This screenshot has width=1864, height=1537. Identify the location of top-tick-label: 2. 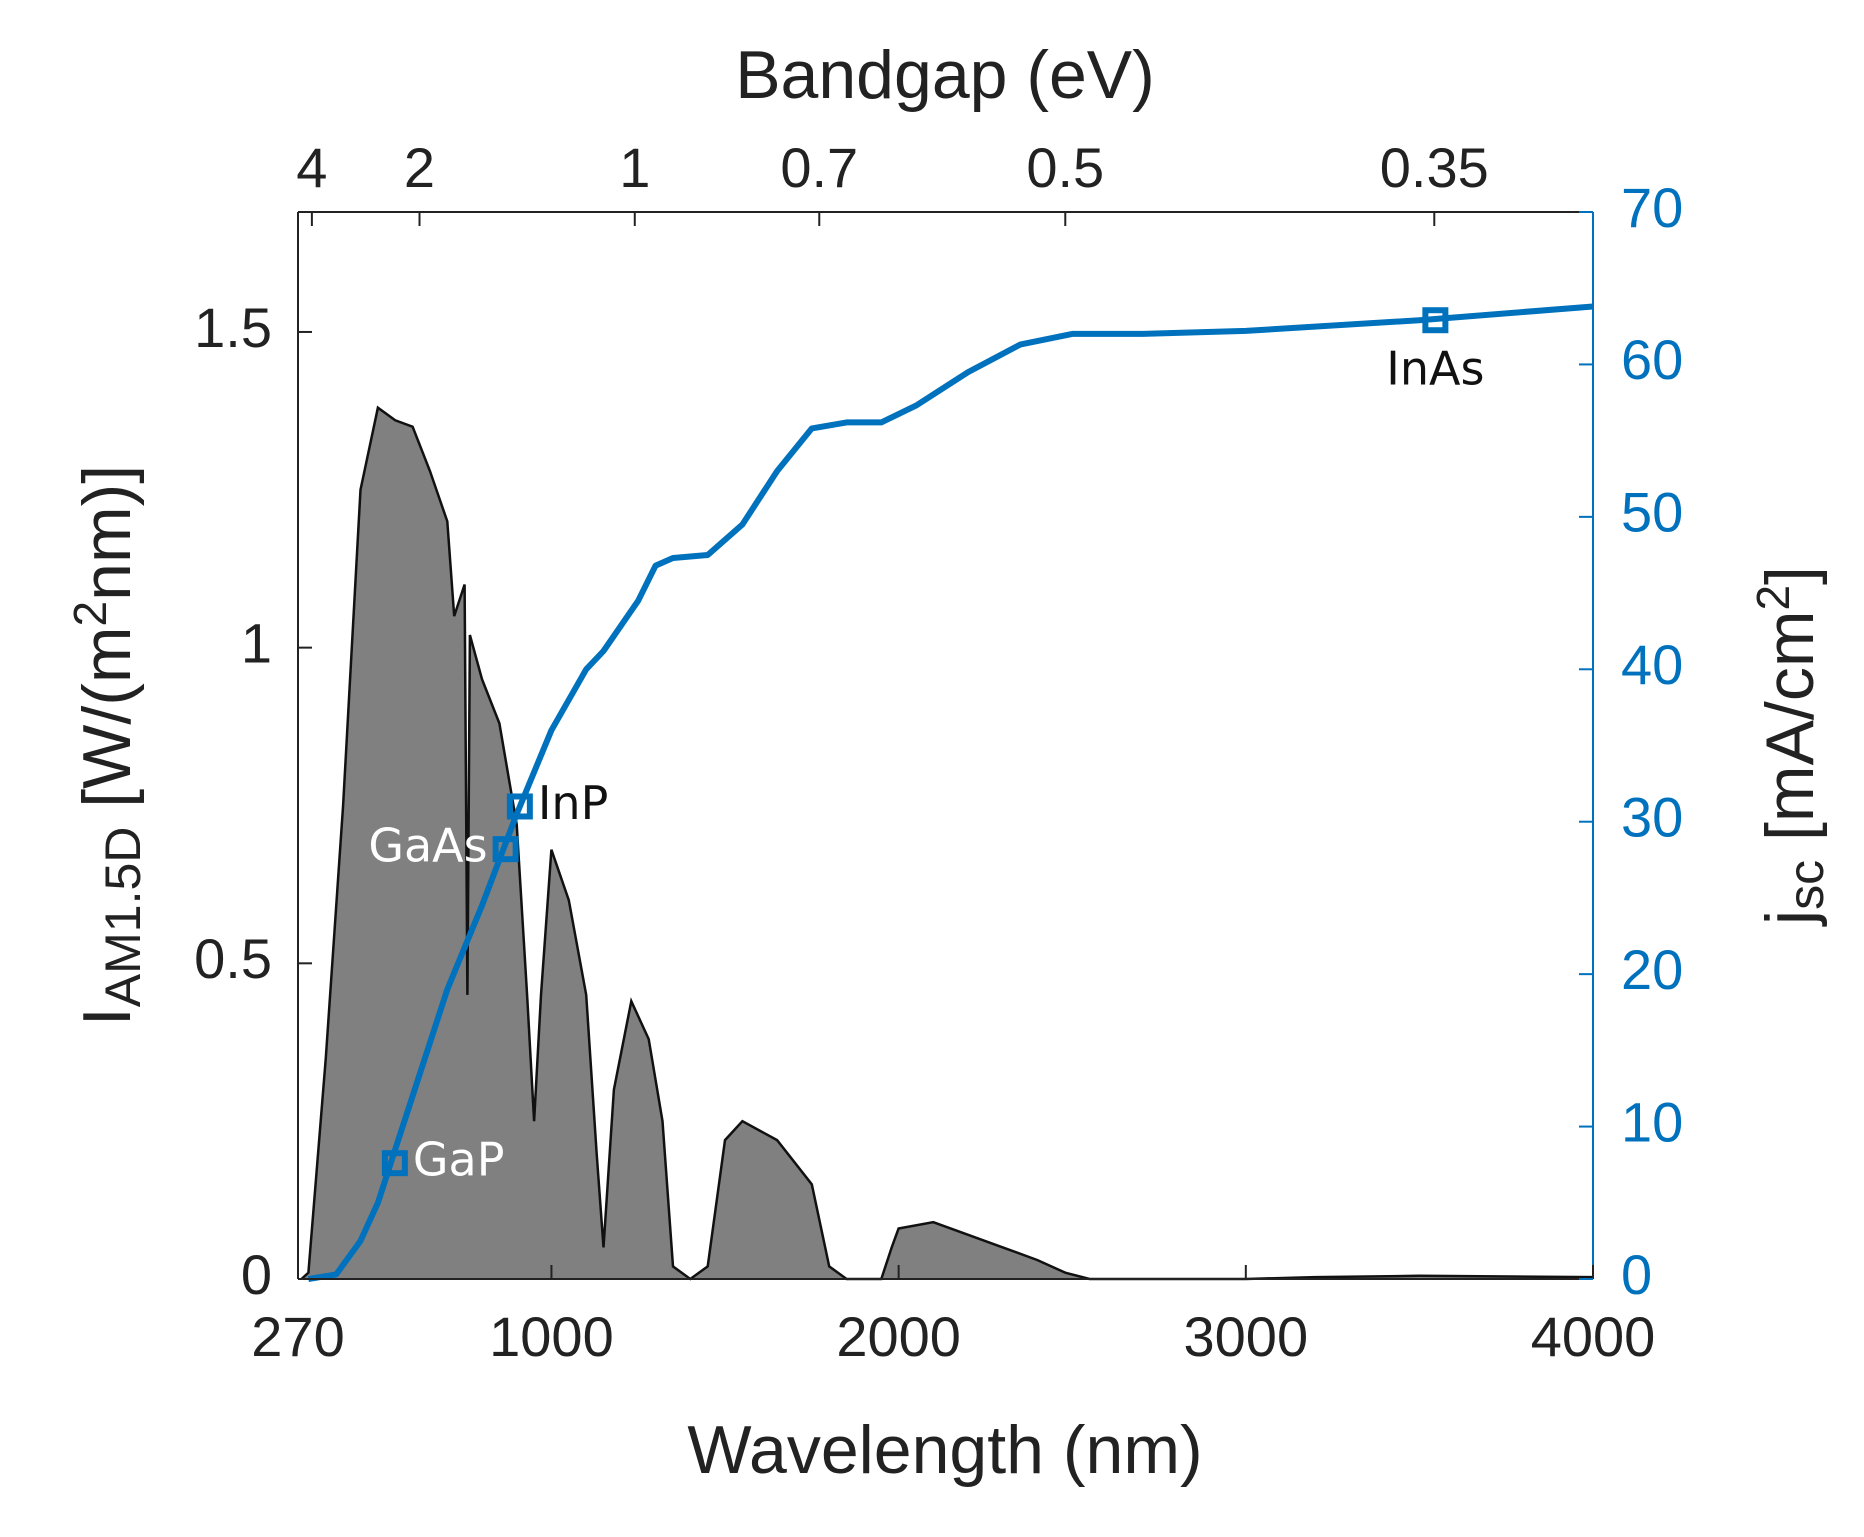
(419, 167).